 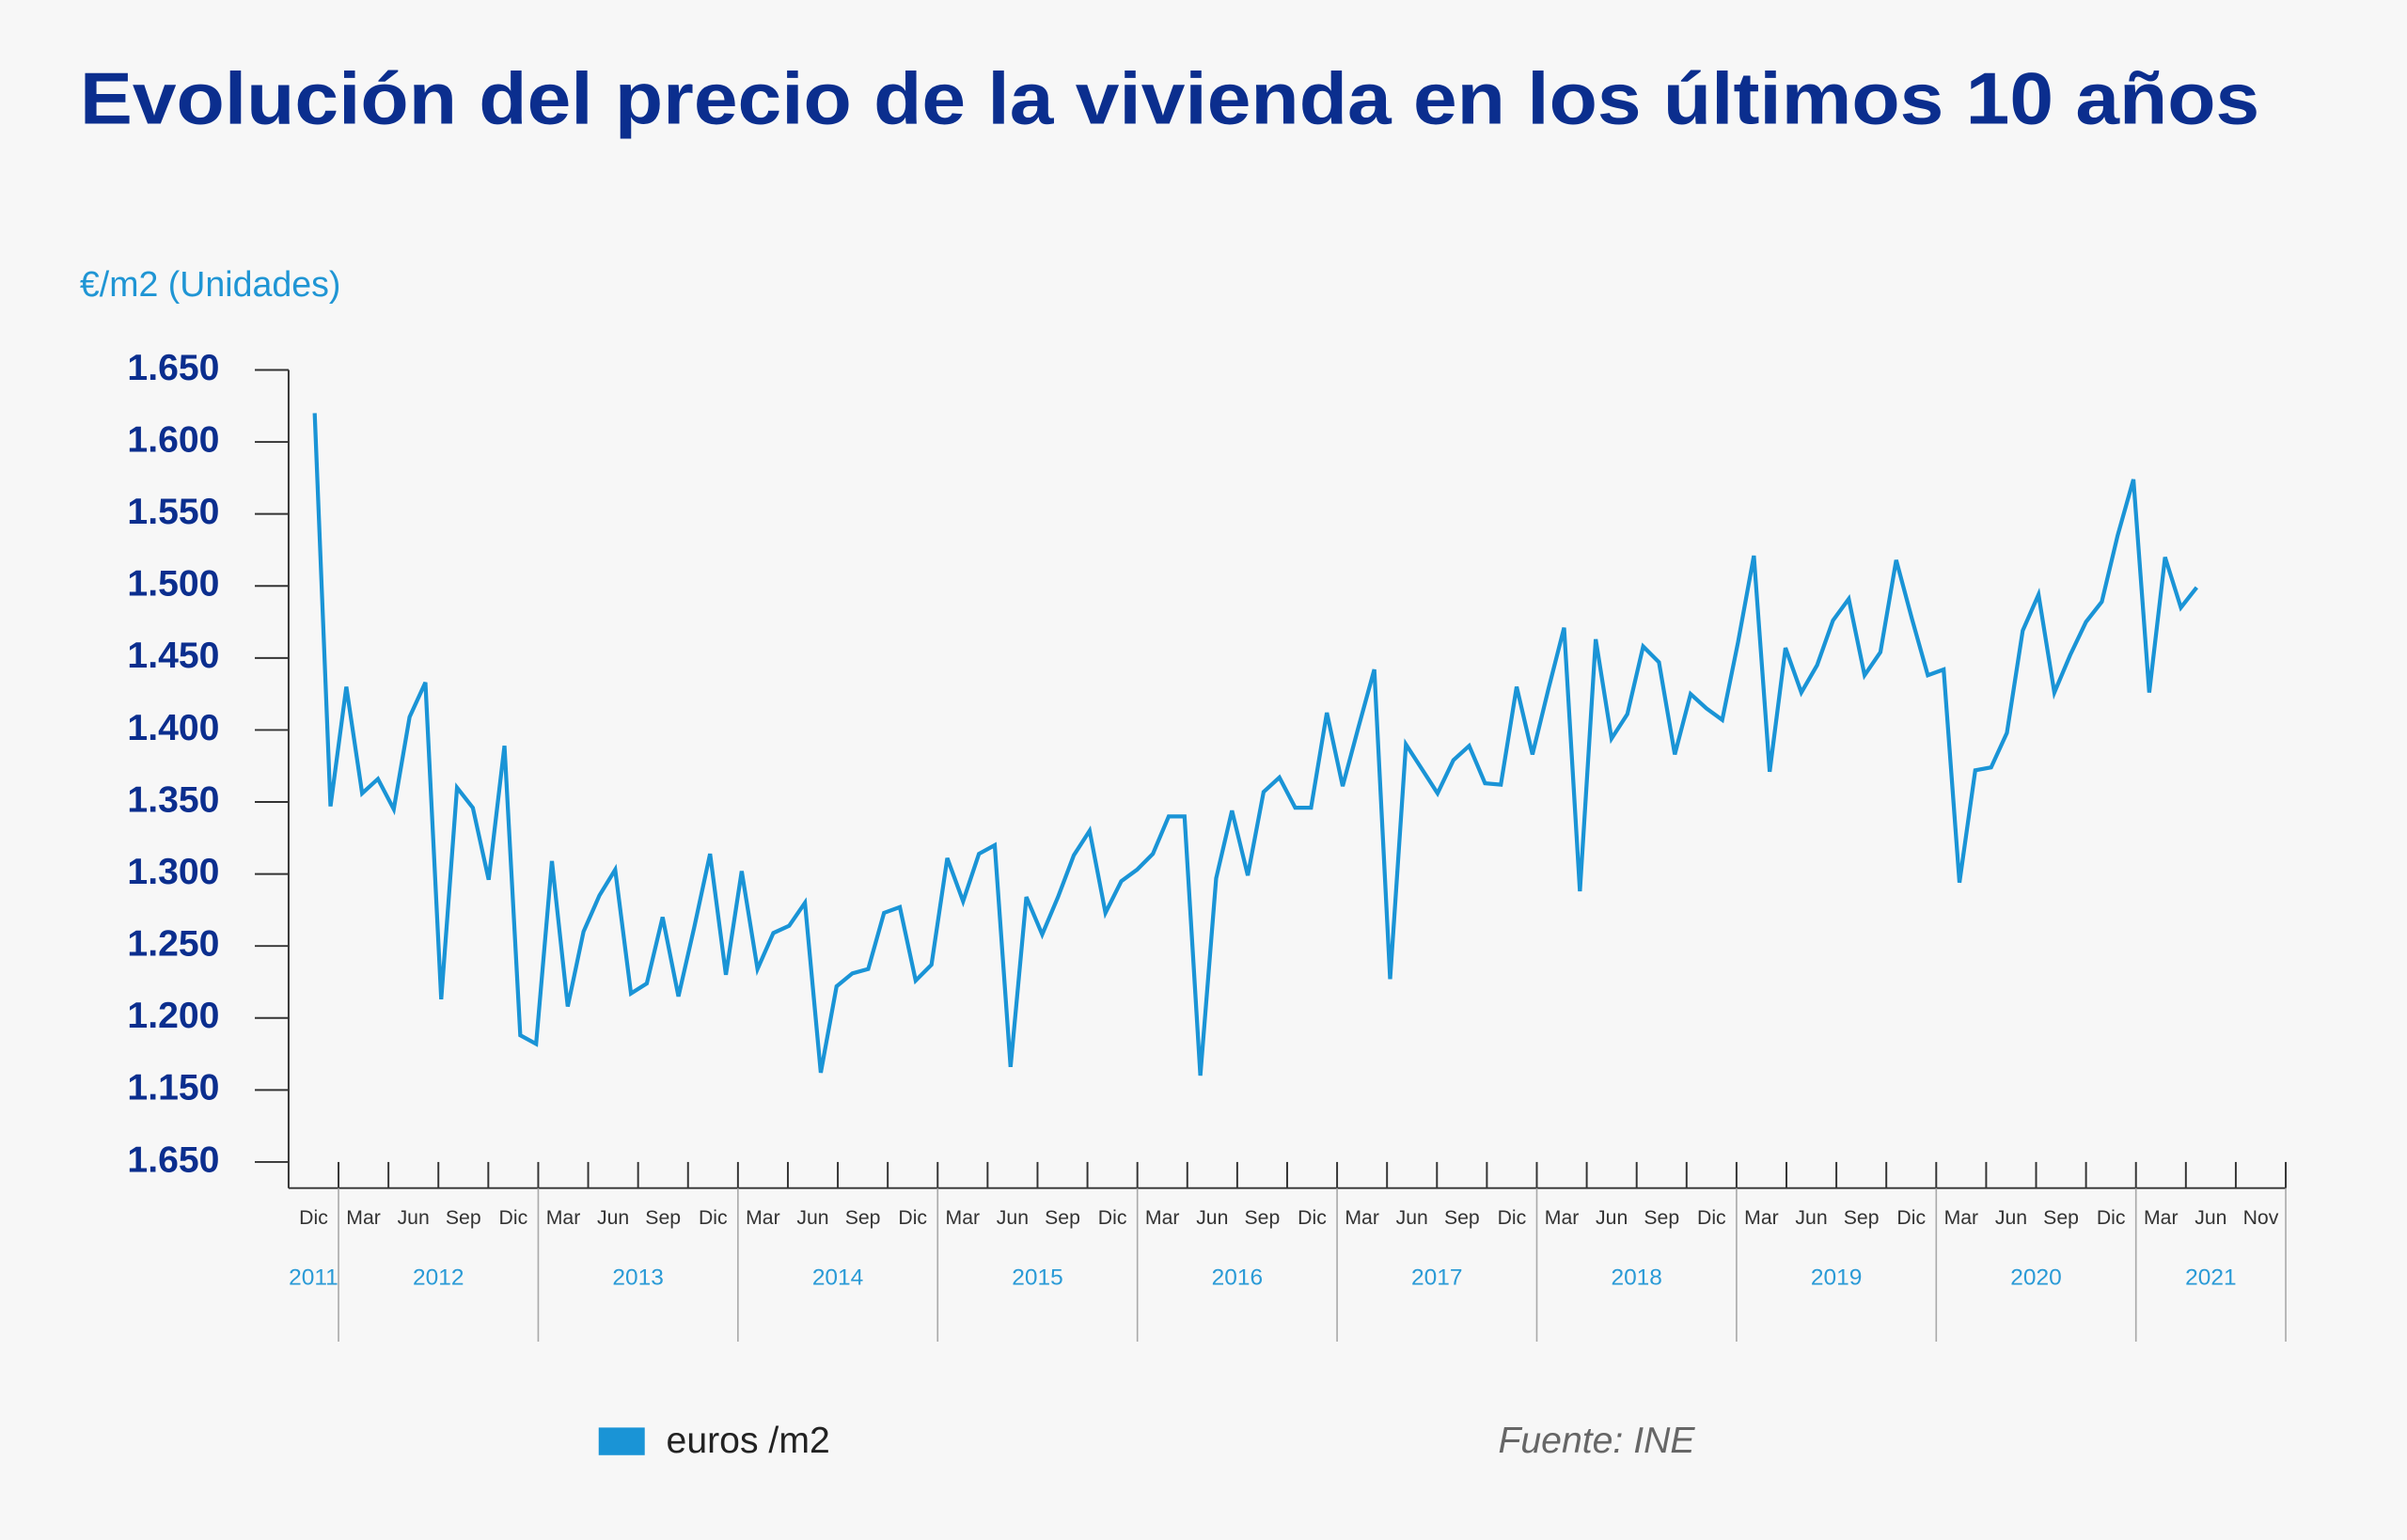 What do you see at coordinates (173, 944) in the screenshot?
I see `y-tick-label: 1.250` at bounding box center [173, 944].